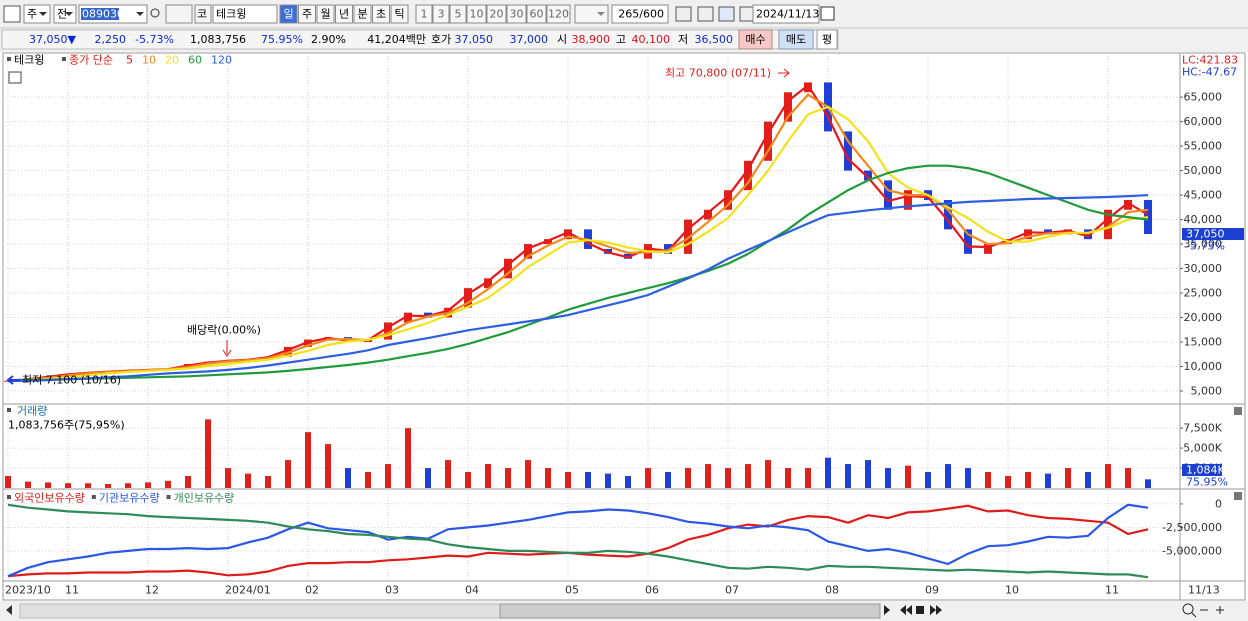  I want to click on y-tick-label: 55,000, so click(1203, 146).